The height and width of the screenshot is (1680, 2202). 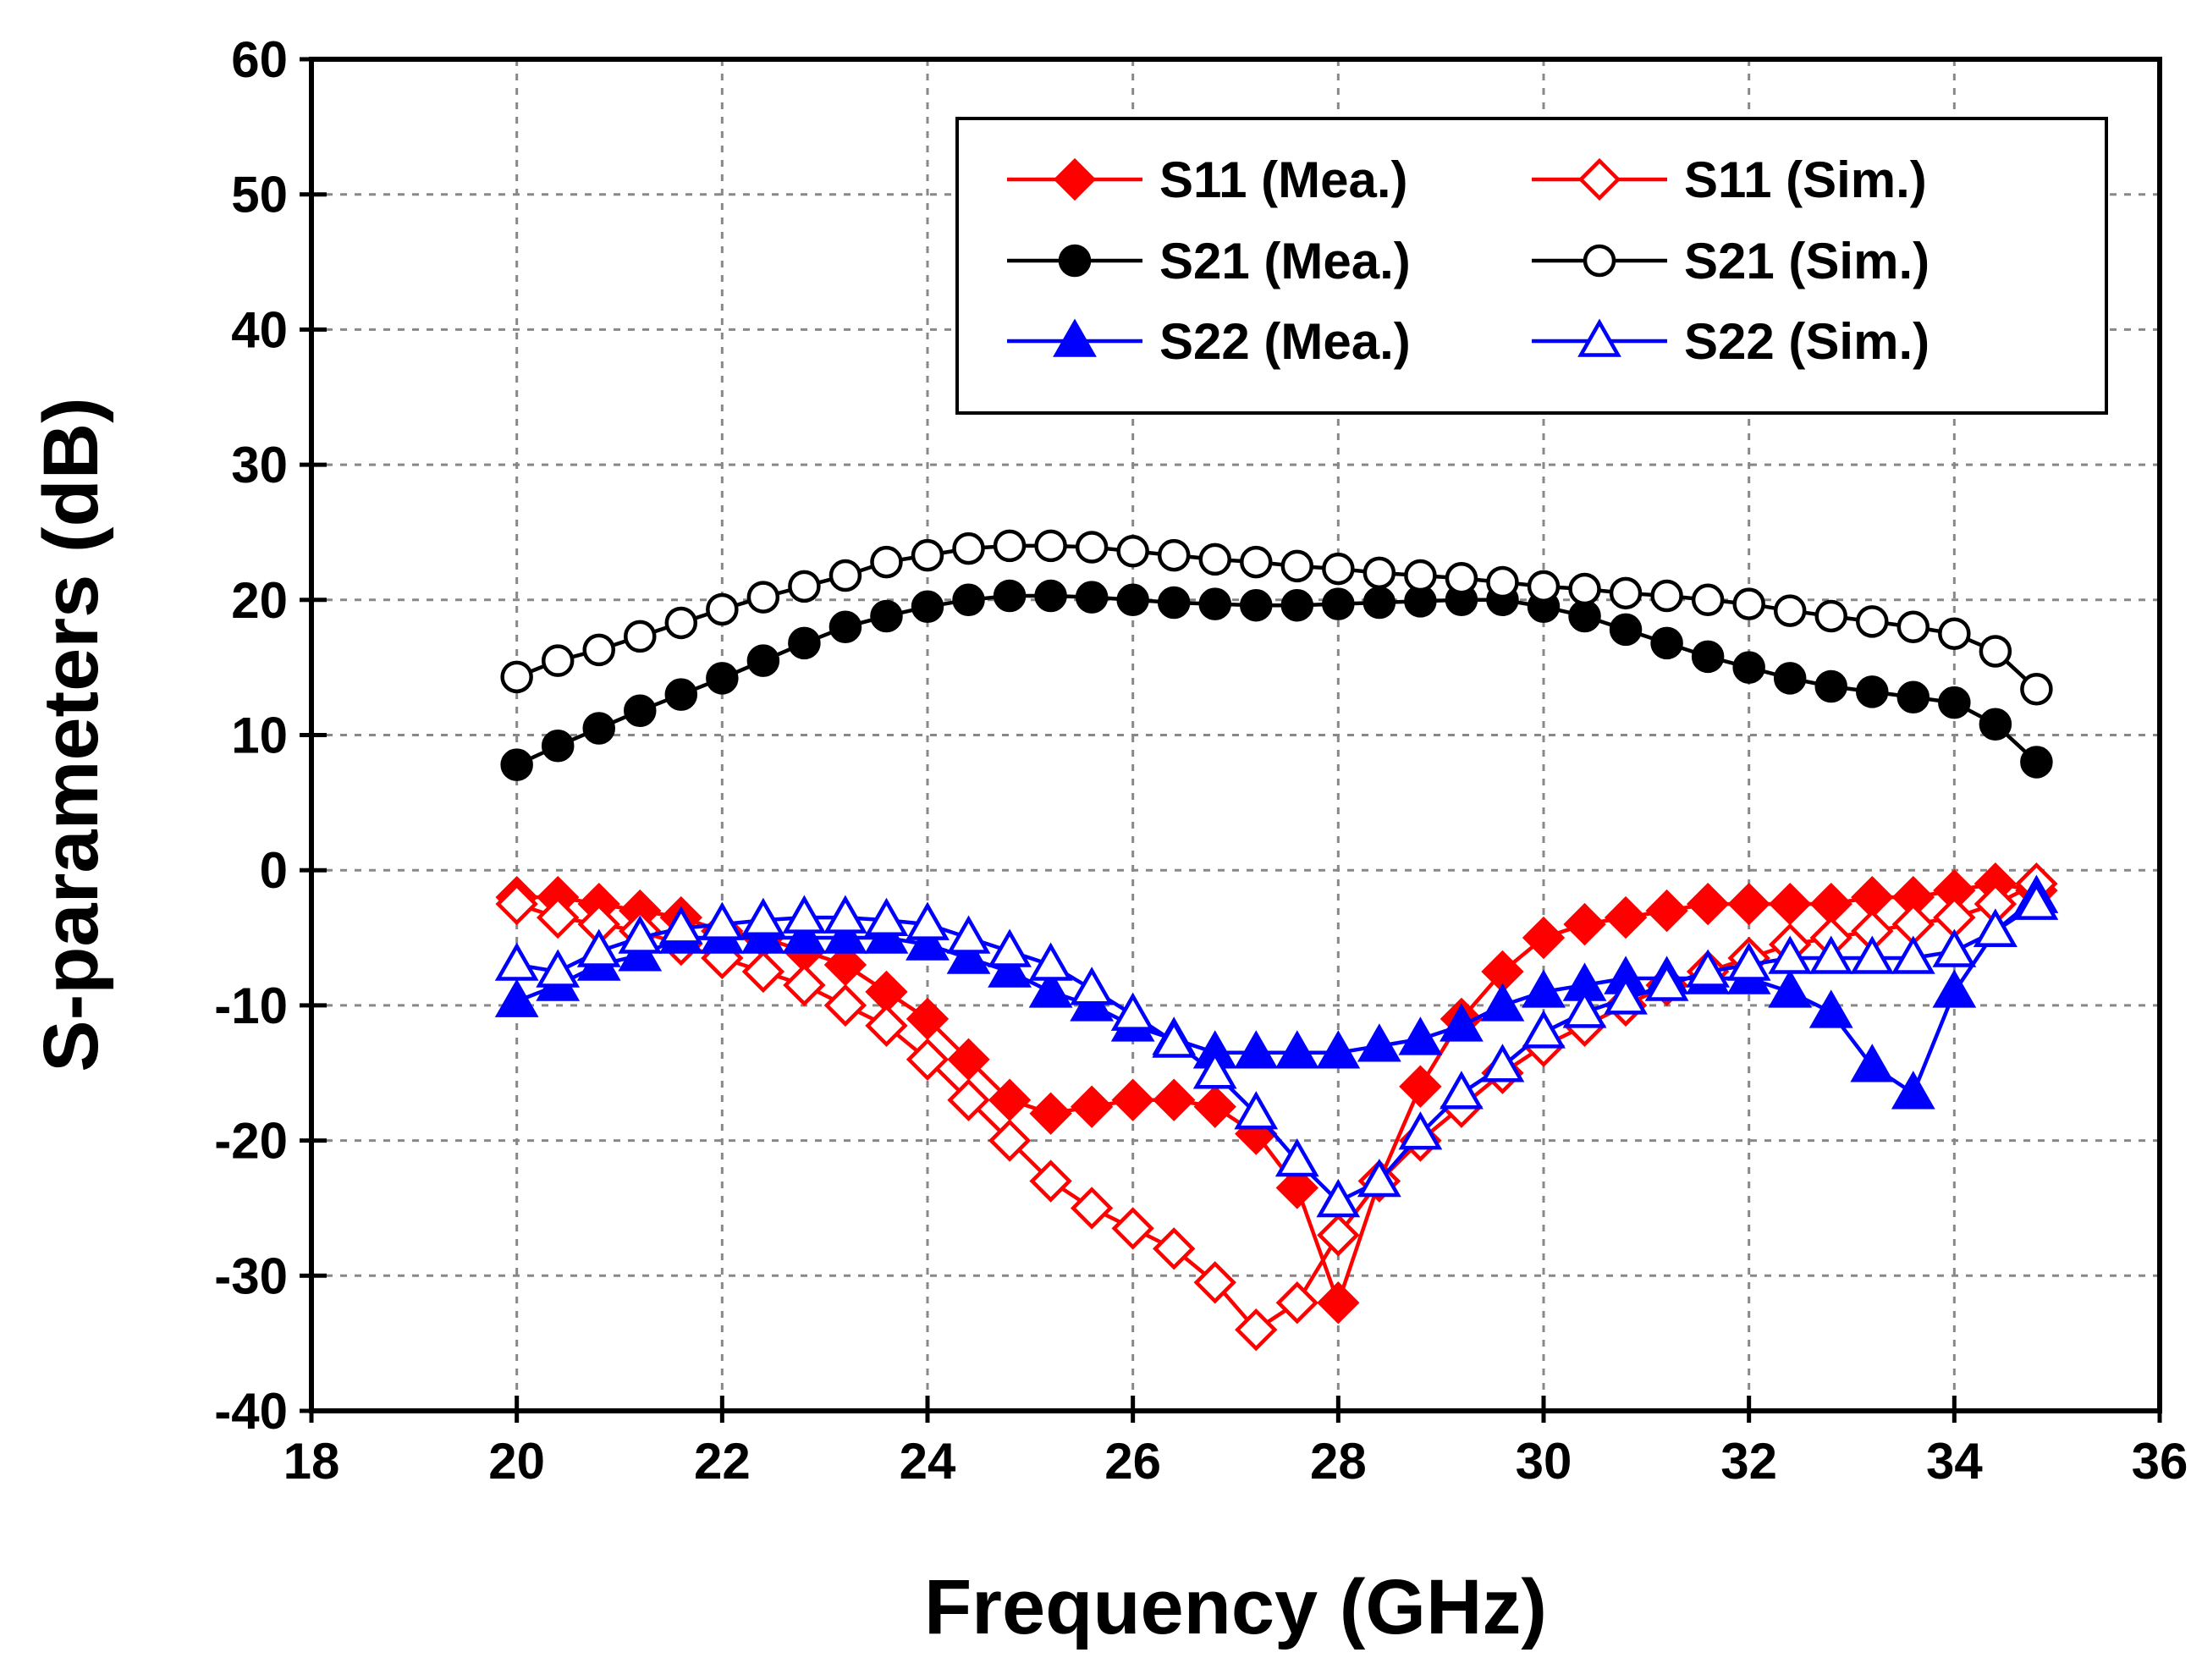 I want to click on legend-label: S21 (Mea.), so click(x=1285, y=261).